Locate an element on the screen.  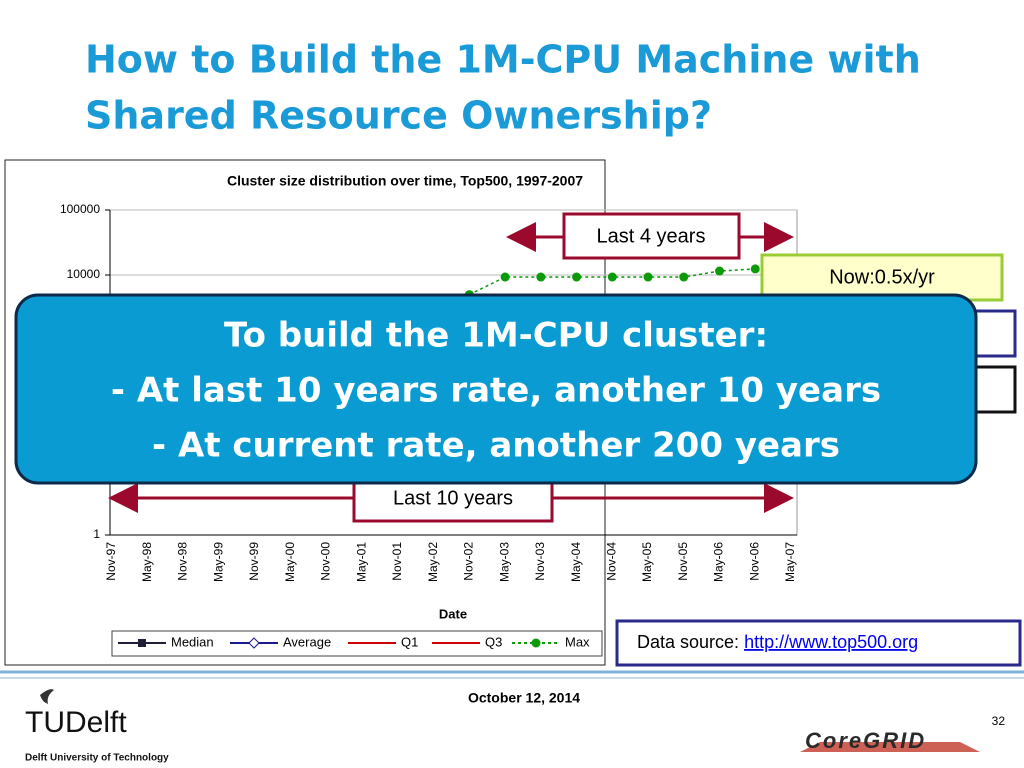
x-tick-label: May-05 is located at coordinates (647, 562).